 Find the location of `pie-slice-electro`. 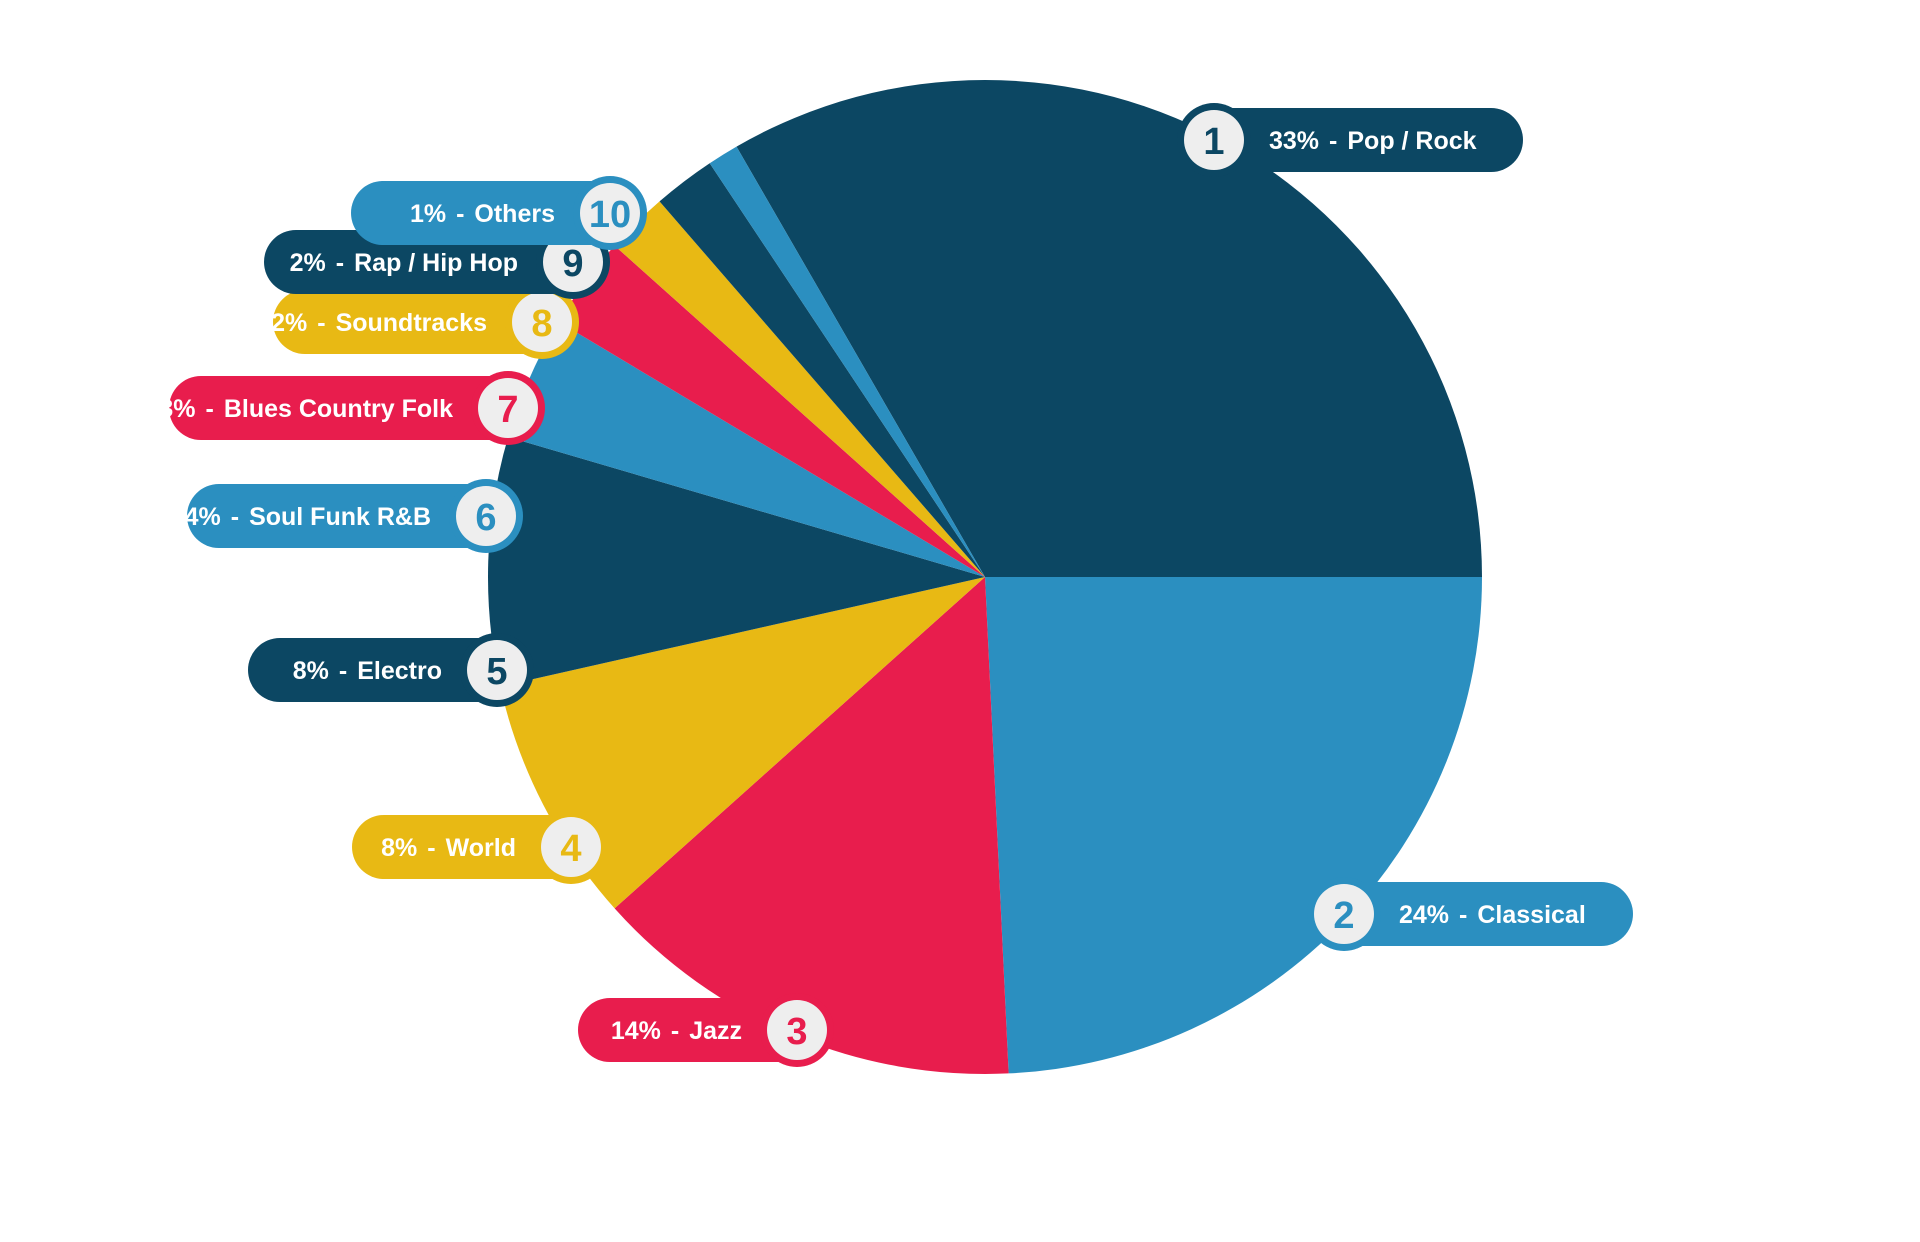

pie-slice-electro is located at coordinates (736, 561).